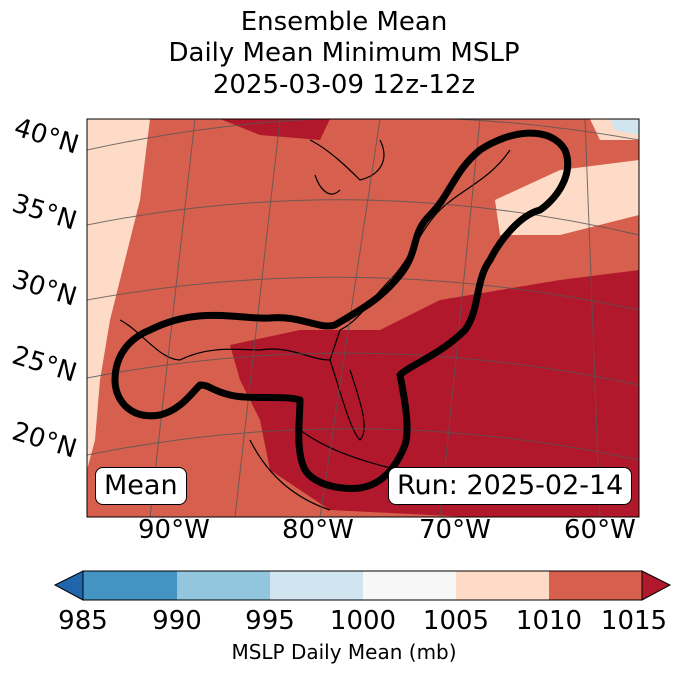 Image resolution: width=688 pixels, height=674 pixels. I want to click on run-date-box: Run: 2025-02-14, so click(510, 486).